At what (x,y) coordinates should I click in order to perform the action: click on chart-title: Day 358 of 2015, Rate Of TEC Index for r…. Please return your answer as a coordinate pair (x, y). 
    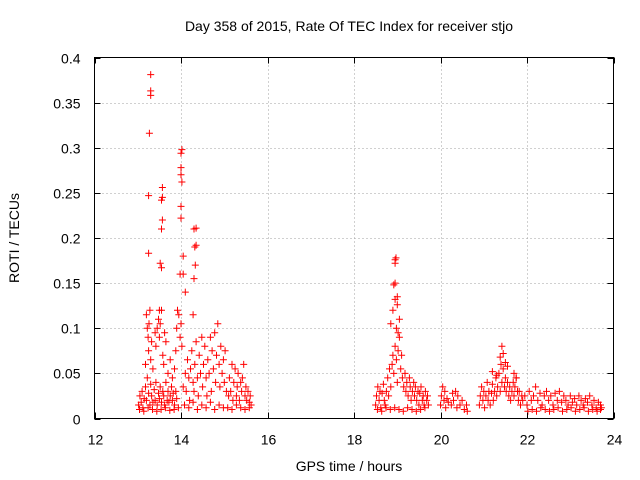
    Looking at the image, I should click on (349, 26).